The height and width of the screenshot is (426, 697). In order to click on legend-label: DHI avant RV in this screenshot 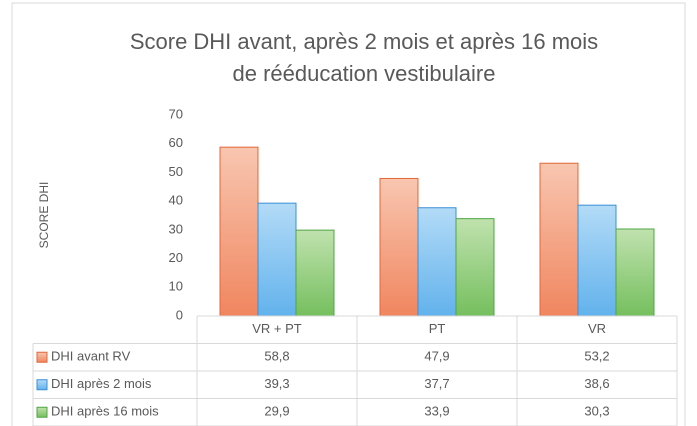, I will do `click(91, 356)`.